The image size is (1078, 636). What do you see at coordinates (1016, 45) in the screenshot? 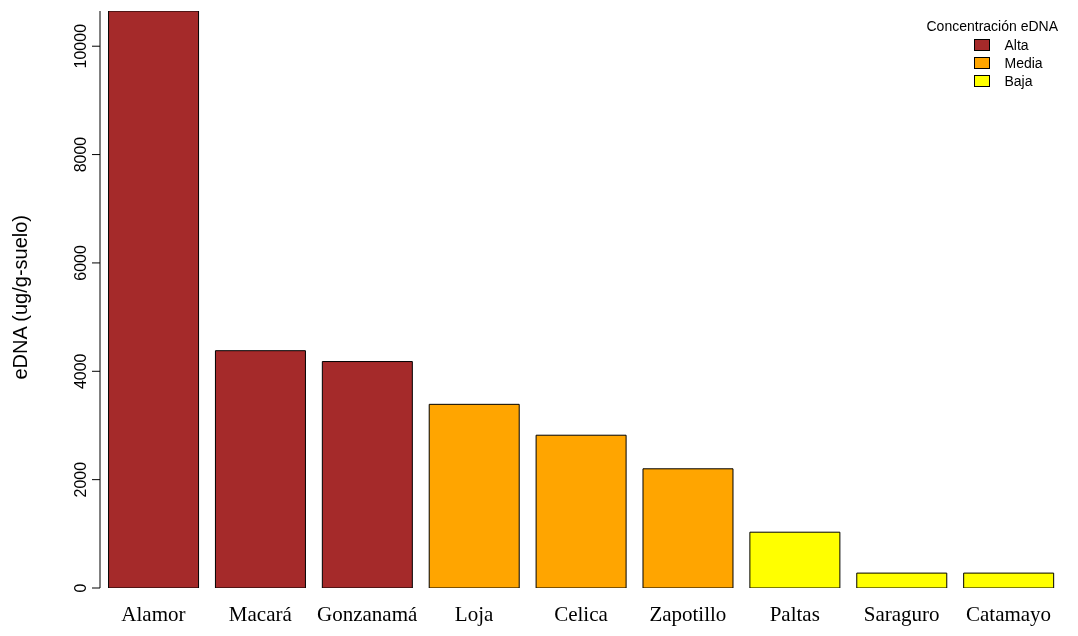
I see `legend-label: Alta` at bounding box center [1016, 45].